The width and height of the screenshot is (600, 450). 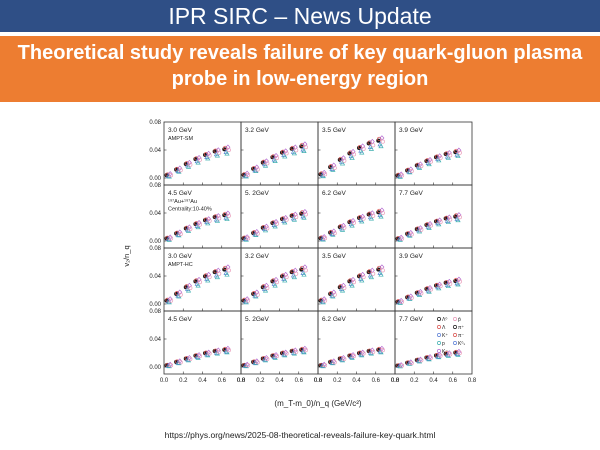 I want to click on y-tick-label: 0.04, so click(x=155, y=214).